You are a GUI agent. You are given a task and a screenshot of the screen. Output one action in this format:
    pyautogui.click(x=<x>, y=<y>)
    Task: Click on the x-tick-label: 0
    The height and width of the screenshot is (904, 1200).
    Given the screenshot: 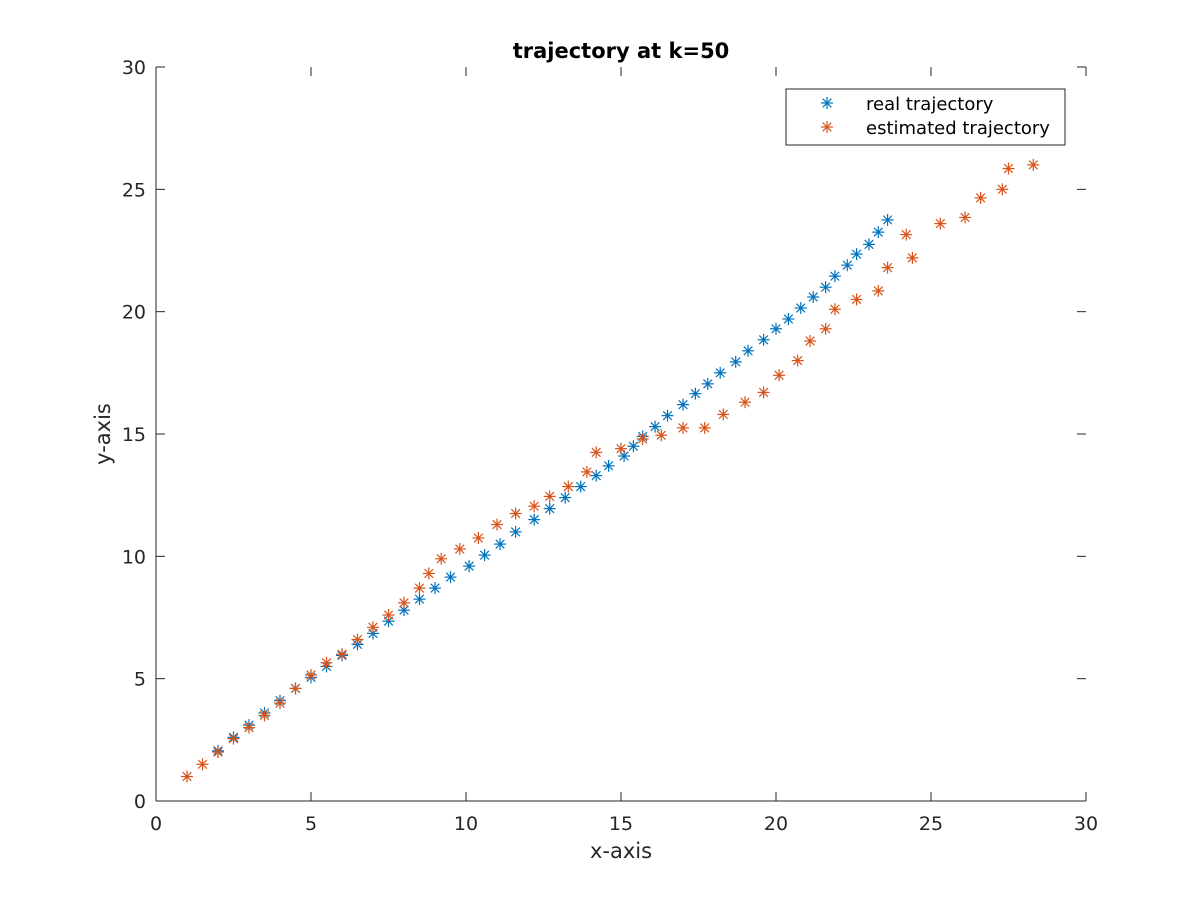 What is the action you would take?
    pyautogui.click(x=156, y=824)
    